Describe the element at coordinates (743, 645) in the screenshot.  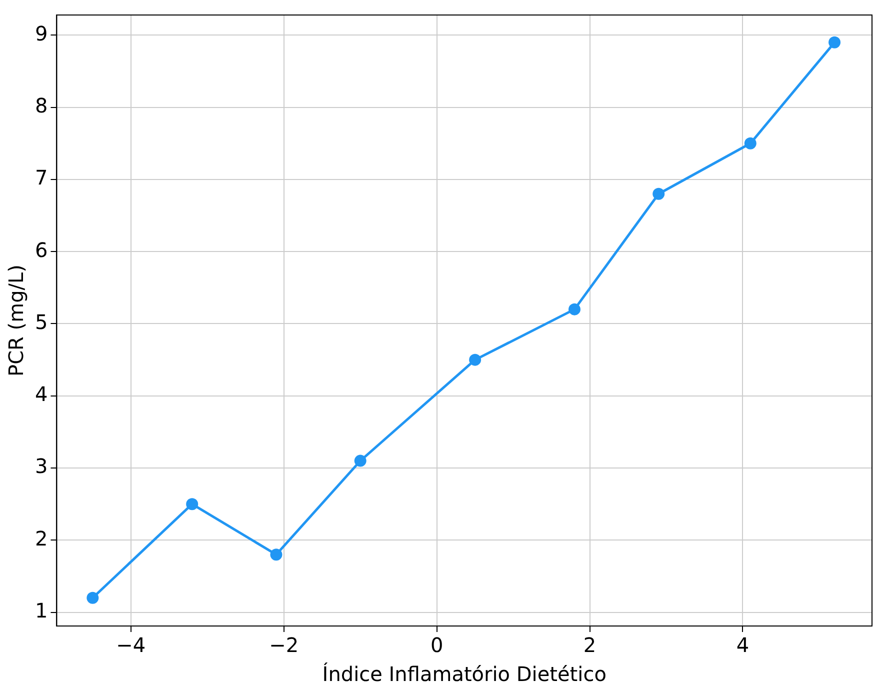
I see `x-tick-label: 4` at that location.